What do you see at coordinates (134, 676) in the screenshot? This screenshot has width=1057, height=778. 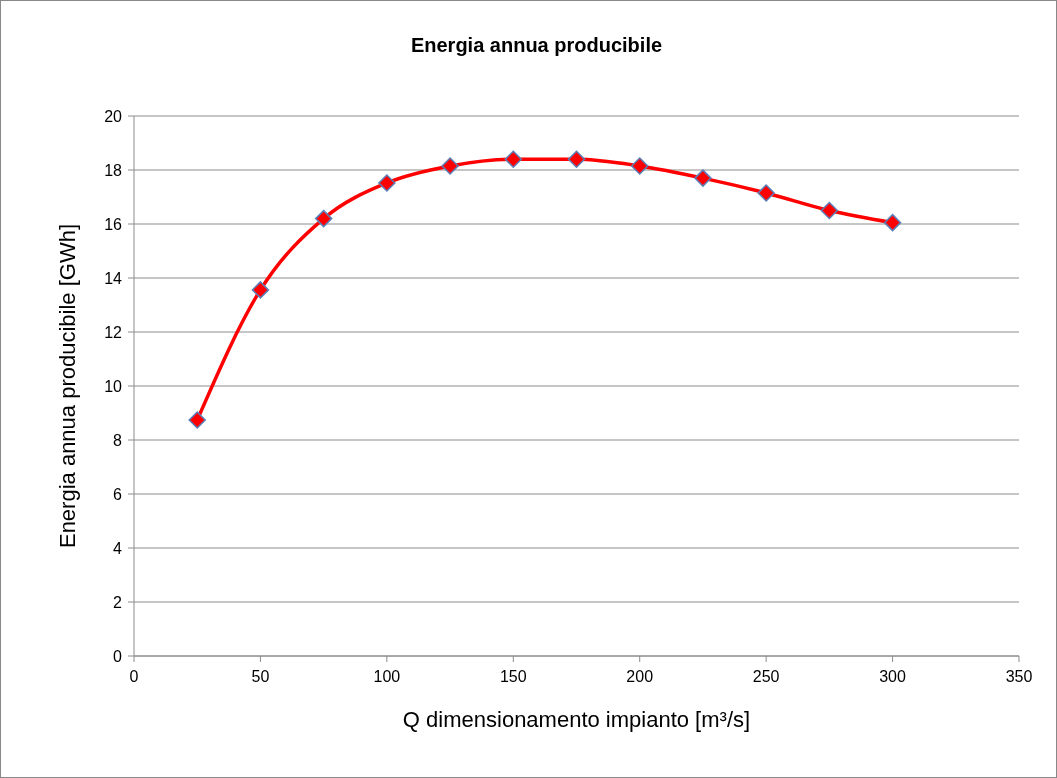 I see `x-tick-label: 0` at bounding box center [134, 676].